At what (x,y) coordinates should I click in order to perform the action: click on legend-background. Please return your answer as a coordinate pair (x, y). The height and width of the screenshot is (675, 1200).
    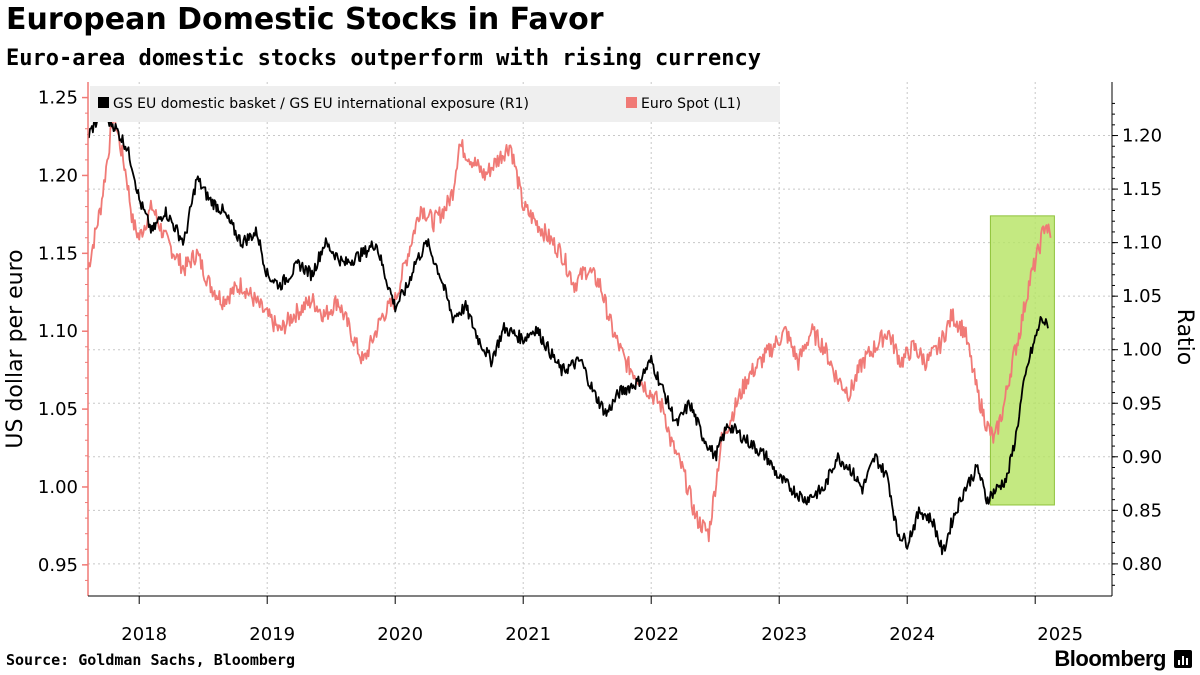
    Looking at the image, I should click on (435, 104).